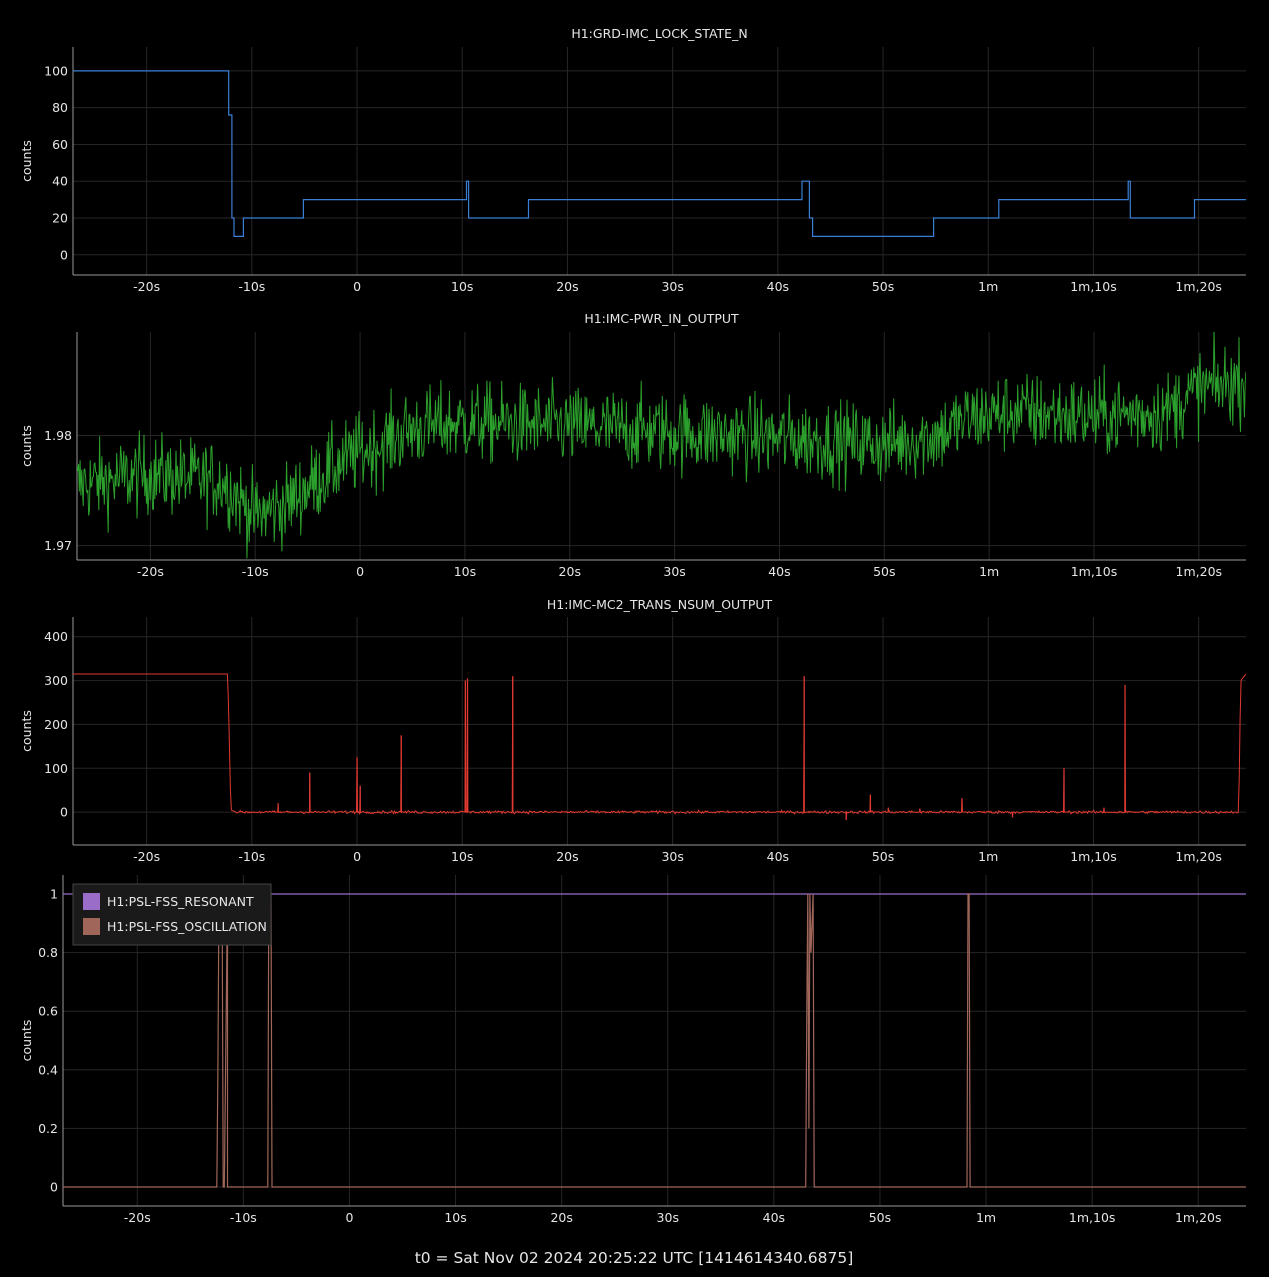  I want to click on y-tick-label: 0.8, so click(48, 952).